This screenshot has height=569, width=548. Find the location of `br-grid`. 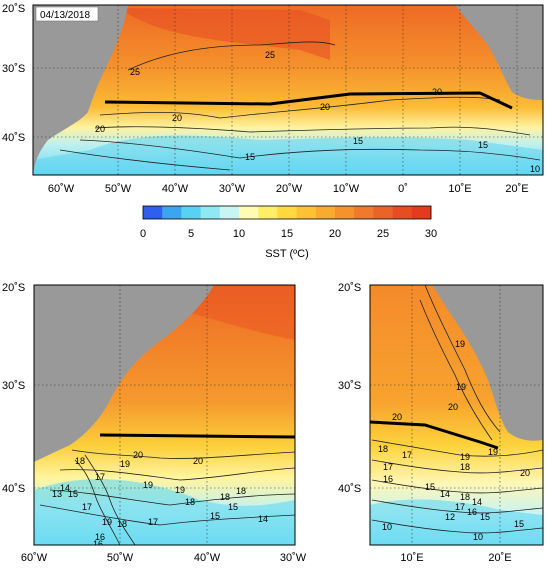

br-grid is located at coordinates (456, 415).